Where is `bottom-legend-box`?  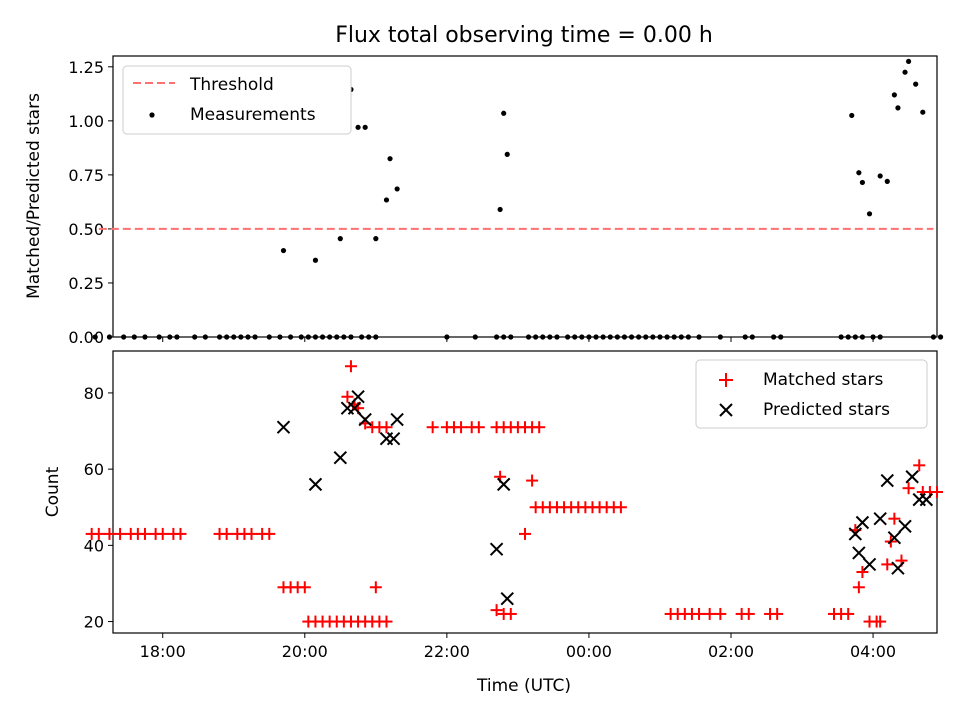
bottom-legend-box is located at coordinates (811, 394).